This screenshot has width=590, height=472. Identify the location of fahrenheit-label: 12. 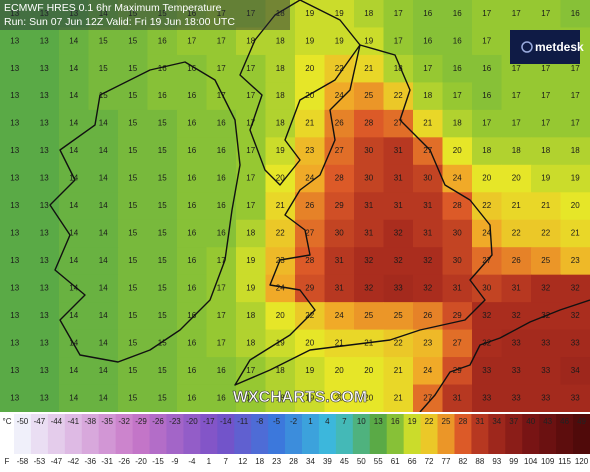
(242, 461).